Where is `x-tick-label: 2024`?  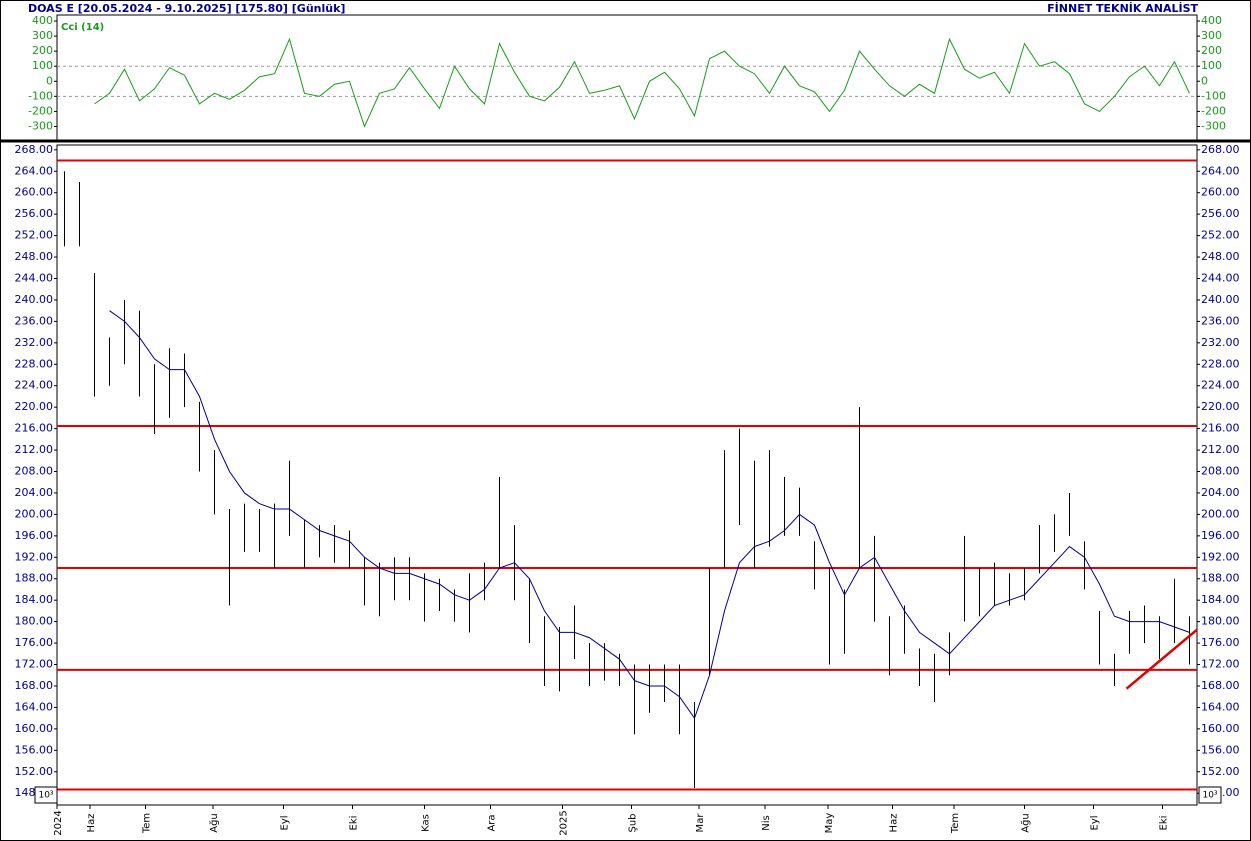
x-tick-label: 2024 is located at coordinates (58, 822).